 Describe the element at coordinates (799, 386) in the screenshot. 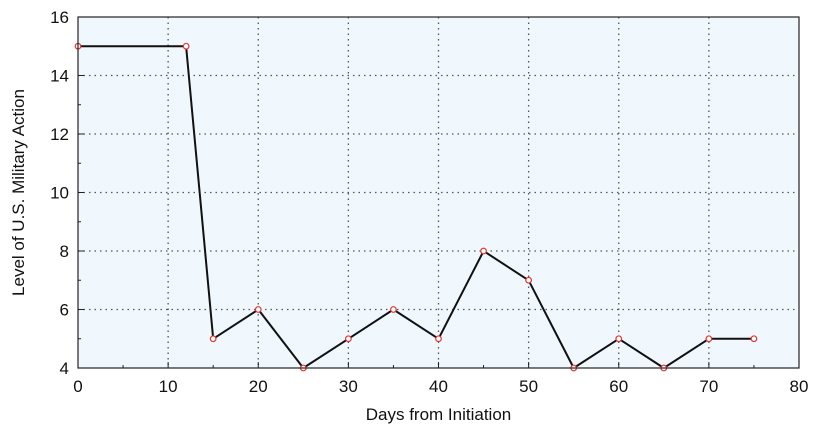

I see `x-tick-label: 80` at that location.